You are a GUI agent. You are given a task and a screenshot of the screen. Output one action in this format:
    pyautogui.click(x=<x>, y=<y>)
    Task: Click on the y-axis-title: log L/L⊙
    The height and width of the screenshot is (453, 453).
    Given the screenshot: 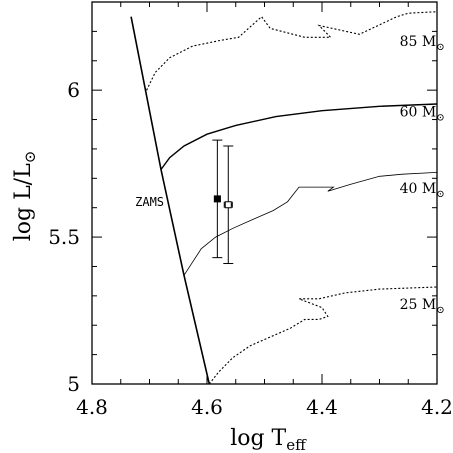 What is the action you would take?
    pyautogui.click(x=25, y=196)
    